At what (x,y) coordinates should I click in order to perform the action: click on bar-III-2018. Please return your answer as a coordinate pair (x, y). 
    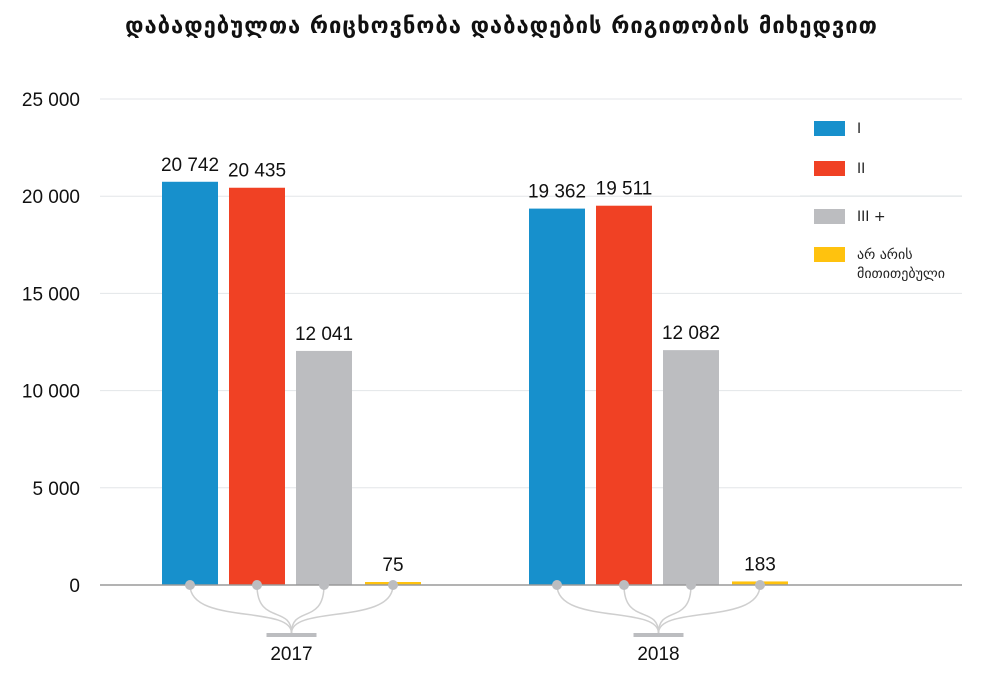
    Looking at the image, I should click on (691, 467).